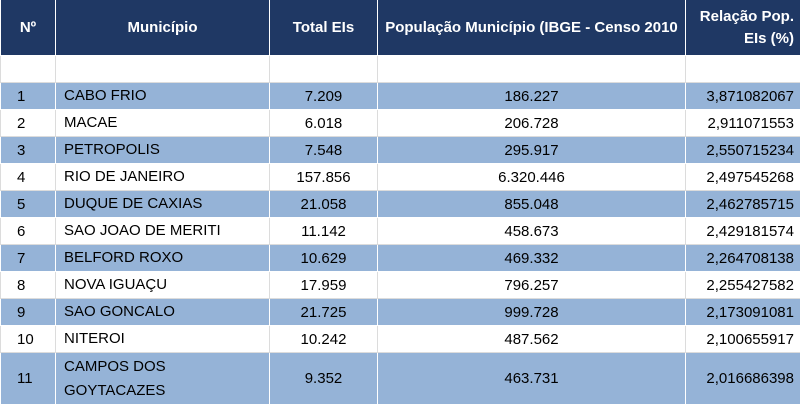 The image size is (800, 407). What do you see at coordinates (162, 96) in the screenshot?
I see `cell-municipio: CABO FRIO` at bounding box center [162, 96].